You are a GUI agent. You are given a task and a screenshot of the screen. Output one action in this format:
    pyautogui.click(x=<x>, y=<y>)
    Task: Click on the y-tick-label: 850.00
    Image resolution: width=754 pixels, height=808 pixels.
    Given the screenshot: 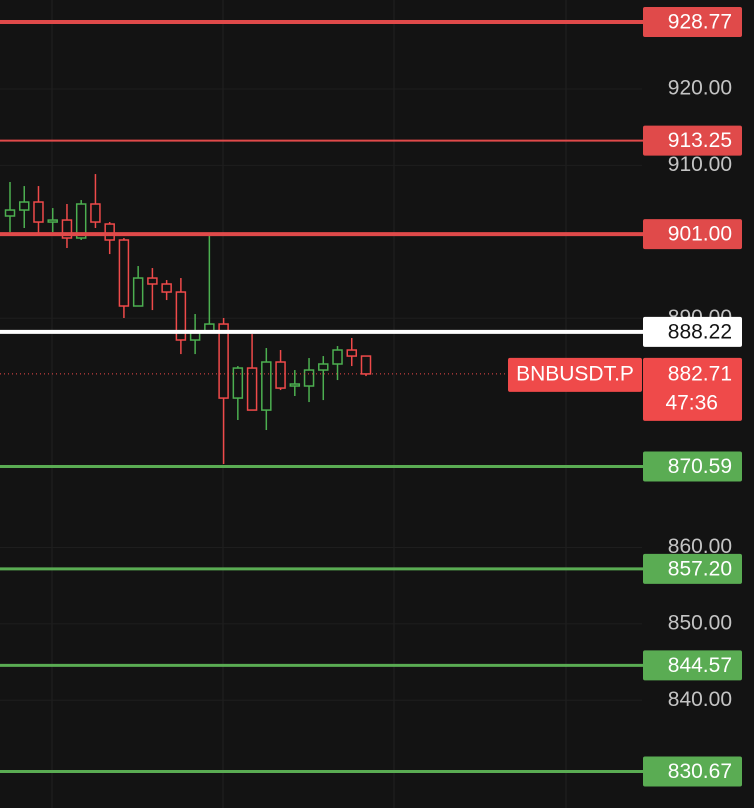 What is the action you would take?
    pyautogui.click(x=700, y=622)
    